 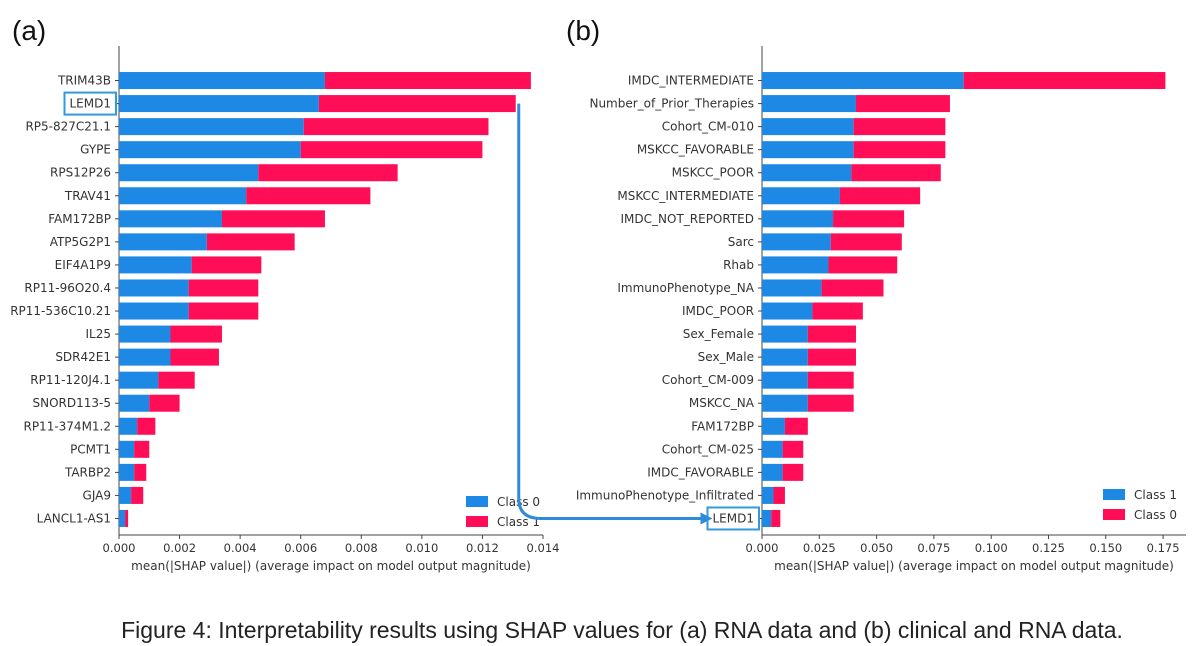 I want to click on category-label: FAM172BP, so click(x=722, y=426).